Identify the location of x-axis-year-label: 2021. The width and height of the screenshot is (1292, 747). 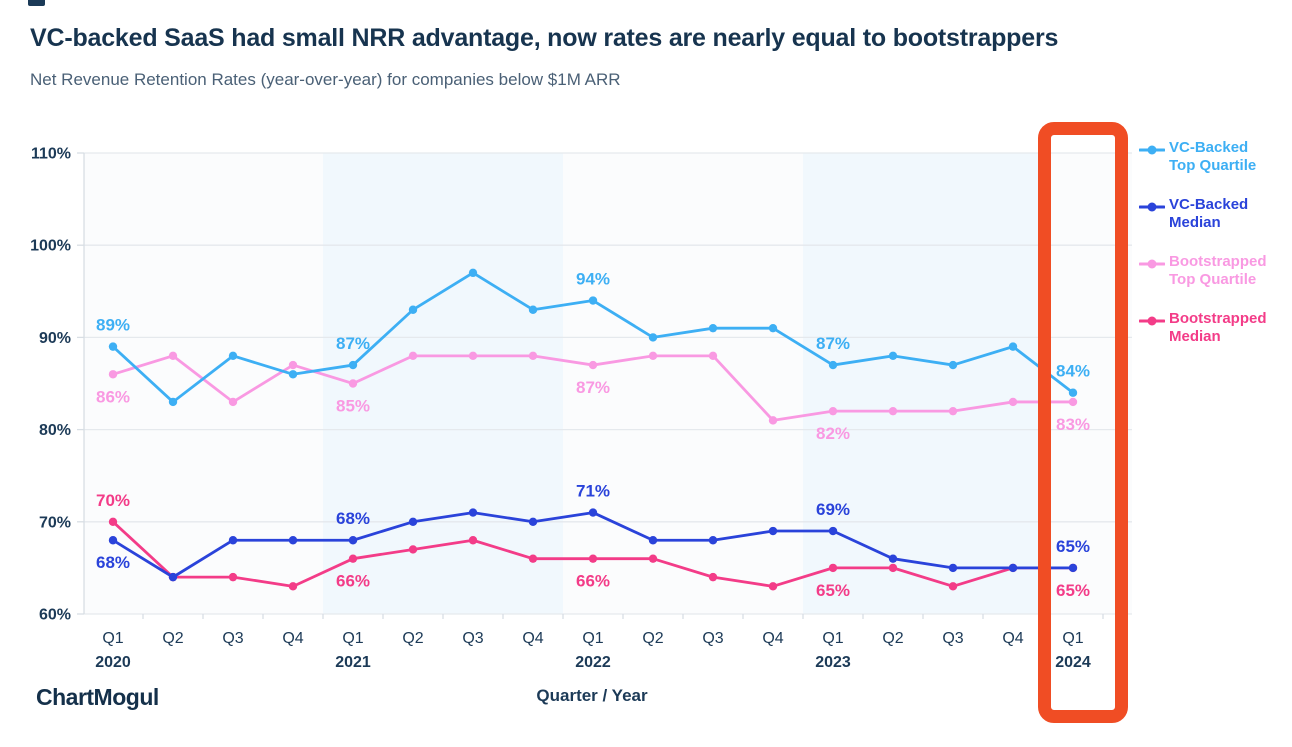
(353, 662).